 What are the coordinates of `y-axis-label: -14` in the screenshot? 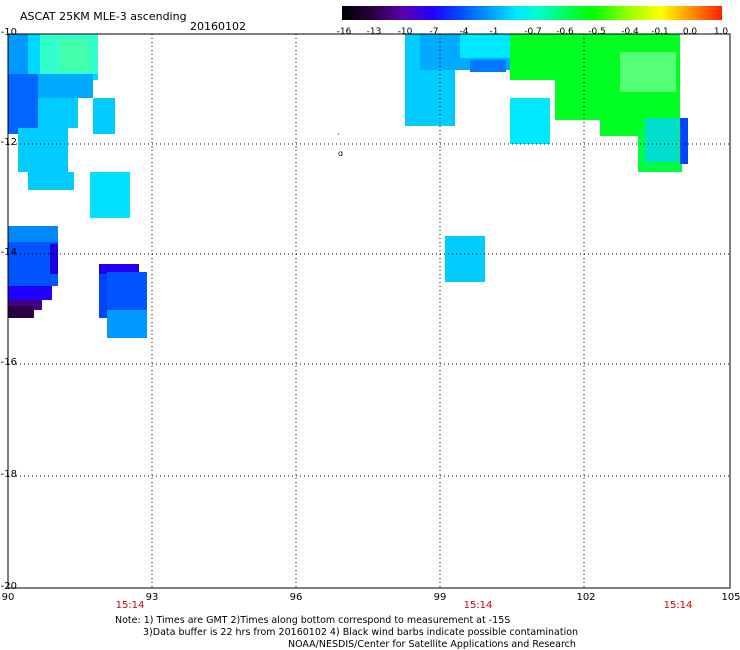 It's located at (8, 252).